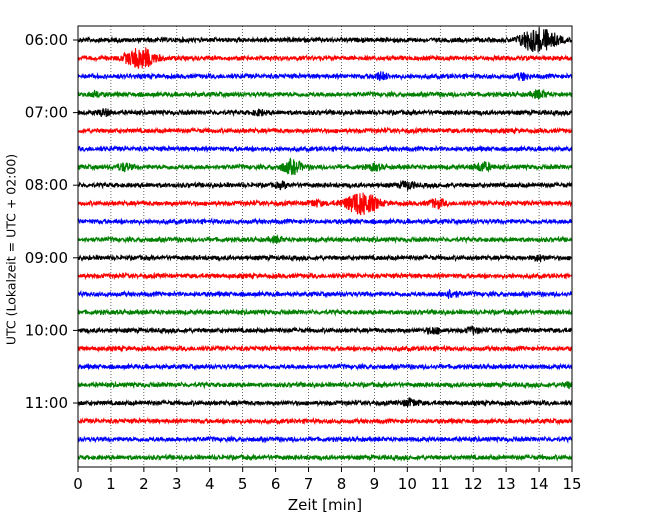  I want to click on x-tick-label-2: 2, so click(144, 484).